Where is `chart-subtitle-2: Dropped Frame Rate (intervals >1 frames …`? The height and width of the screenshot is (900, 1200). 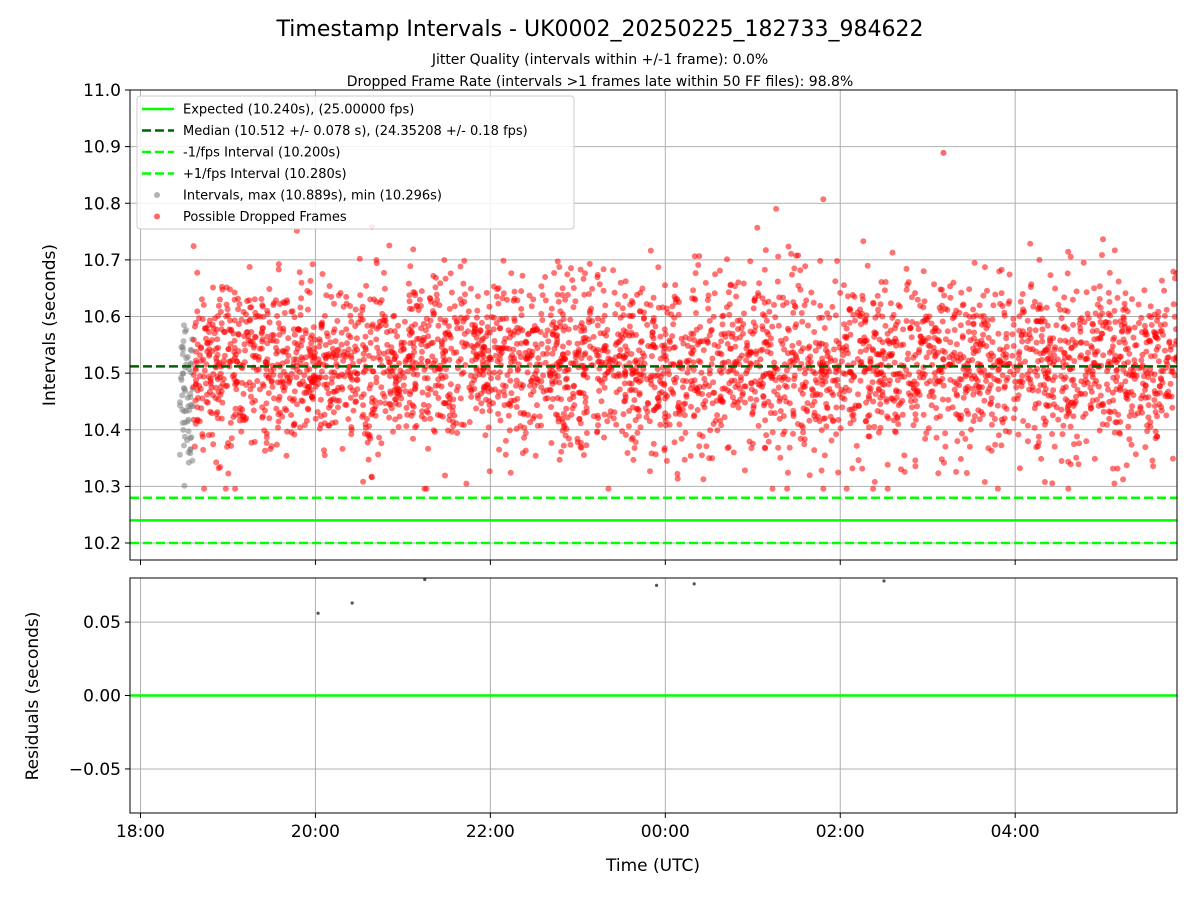
chart-subtitle-2: Dropped Frame Rate (intervals >1 frames … is located at coordinates (600, 82).